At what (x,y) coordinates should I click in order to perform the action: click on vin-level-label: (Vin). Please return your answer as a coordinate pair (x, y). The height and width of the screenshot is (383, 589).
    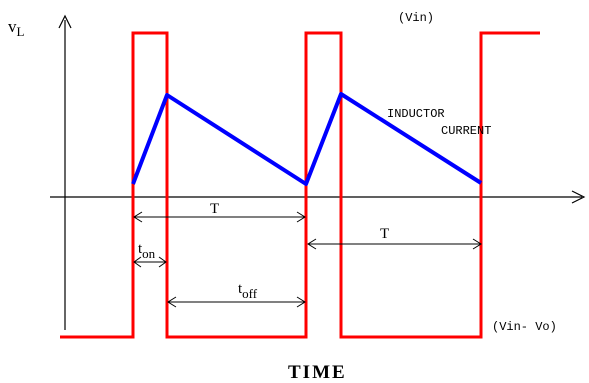
    Looking at the image, I should click on (416, 18).